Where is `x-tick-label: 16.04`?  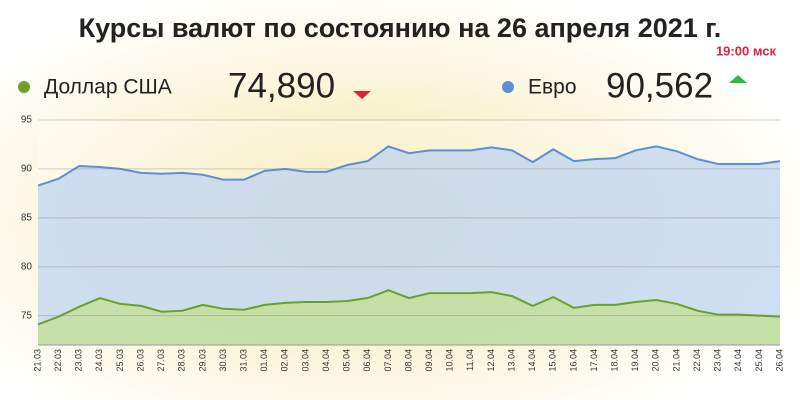
x-tick-label: 16.04 is located at coordinates (573, 360).